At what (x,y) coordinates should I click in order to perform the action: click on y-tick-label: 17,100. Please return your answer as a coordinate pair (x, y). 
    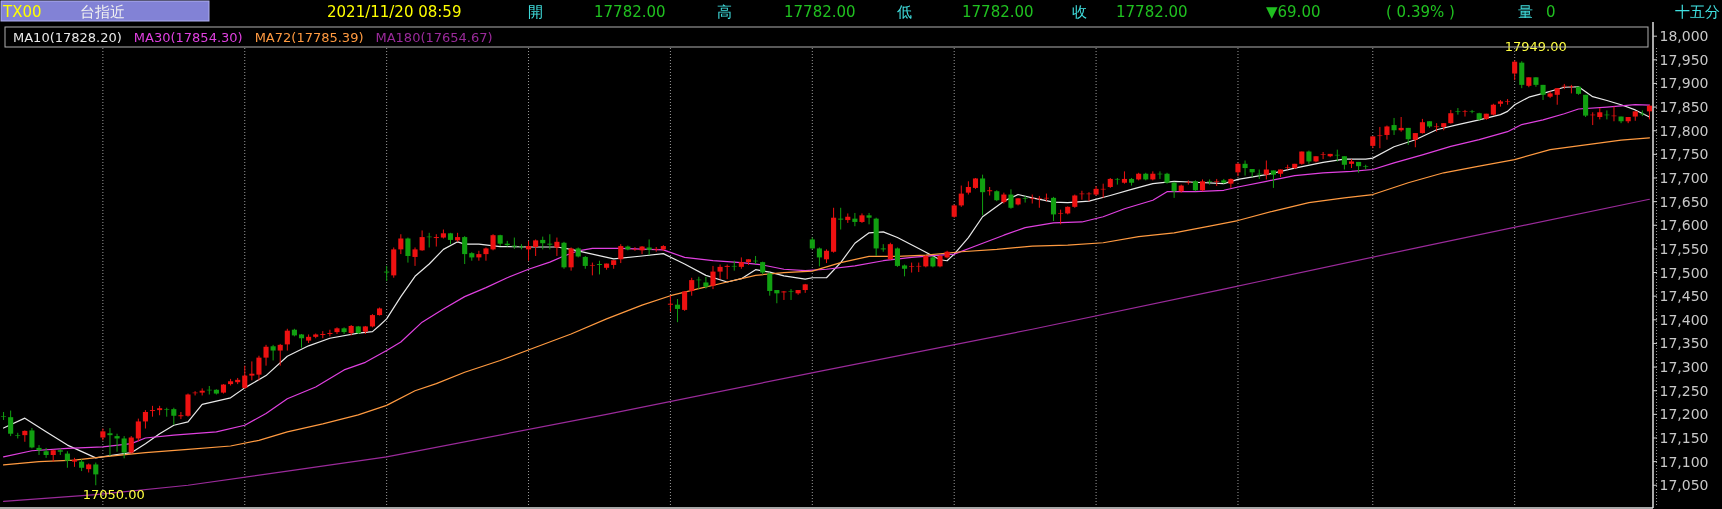
    Looking at the image, I should click on (1684, 461).